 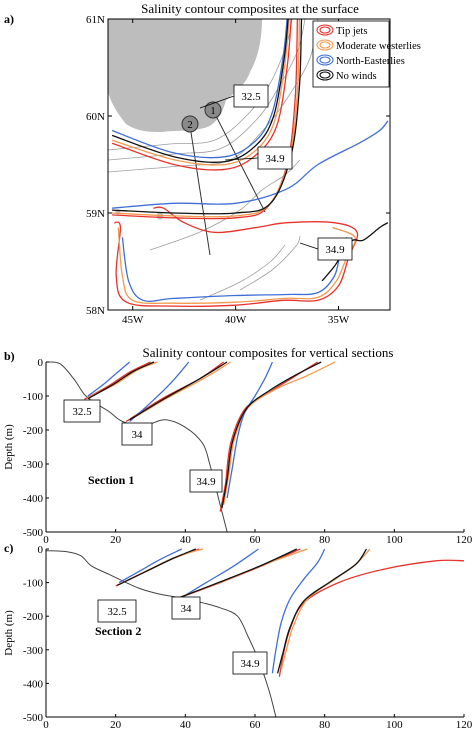 What do you see at coordinates (356, 76) in the screenshot?
I see `legend-label-no-winds: No winds` at bounding box center [356, 76].